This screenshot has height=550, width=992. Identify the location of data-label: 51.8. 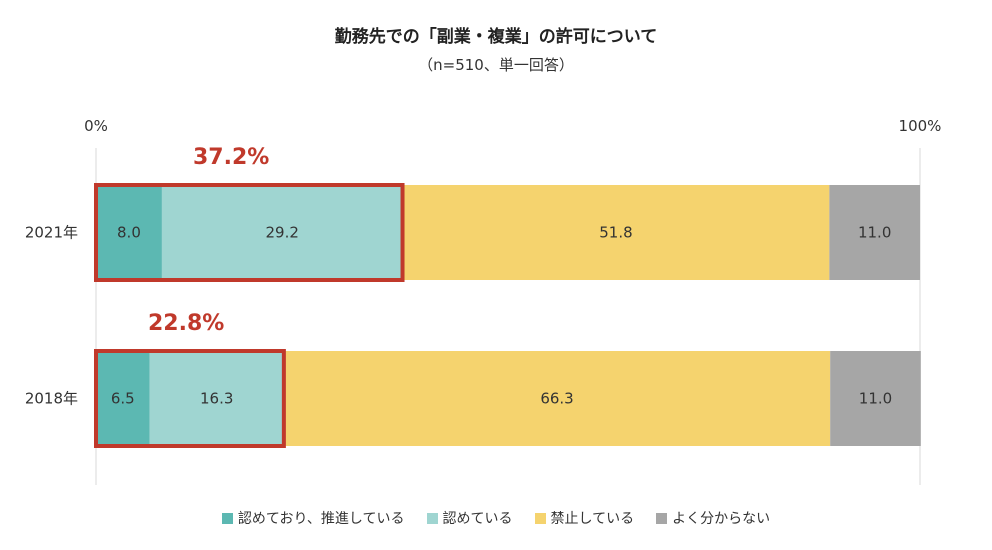
(615, 233).